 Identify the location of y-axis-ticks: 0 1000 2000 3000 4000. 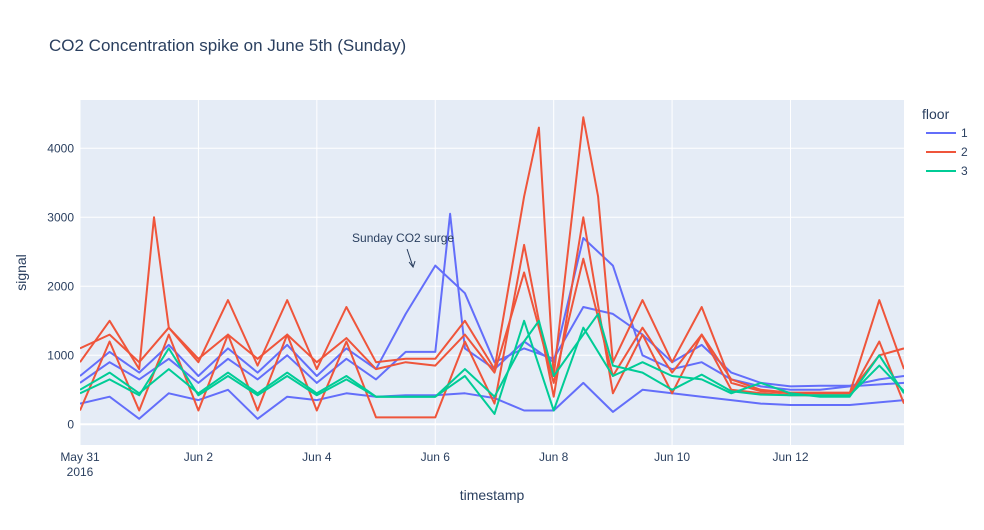
(60, 286).